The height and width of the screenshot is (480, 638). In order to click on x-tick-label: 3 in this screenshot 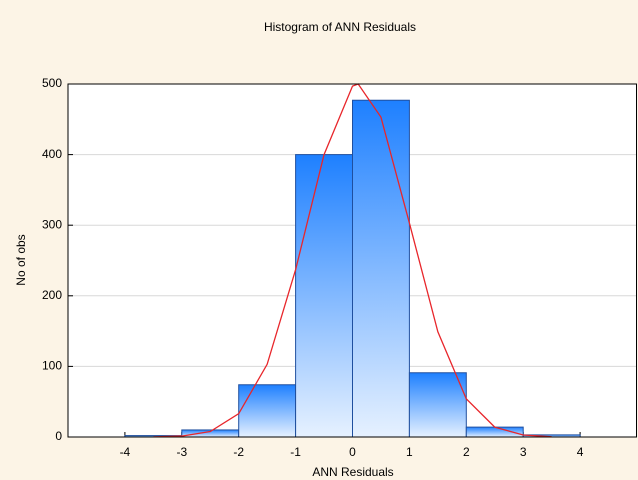, I will do `click(523, 452)`.